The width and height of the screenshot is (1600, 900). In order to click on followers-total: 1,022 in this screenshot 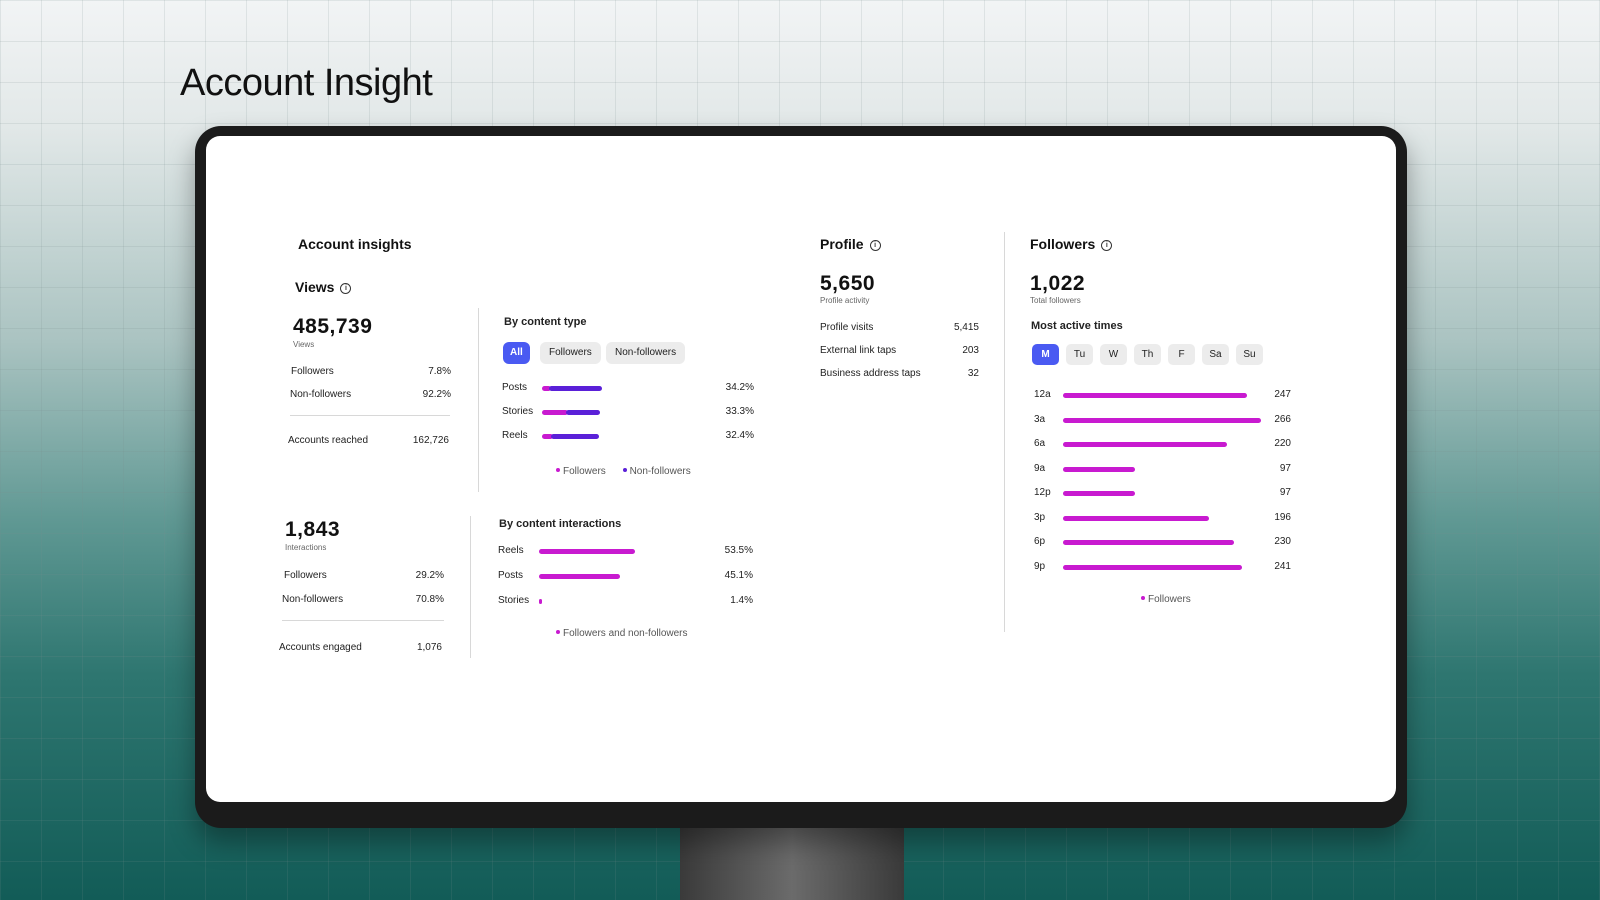, I will do `click(1058, 283)`.